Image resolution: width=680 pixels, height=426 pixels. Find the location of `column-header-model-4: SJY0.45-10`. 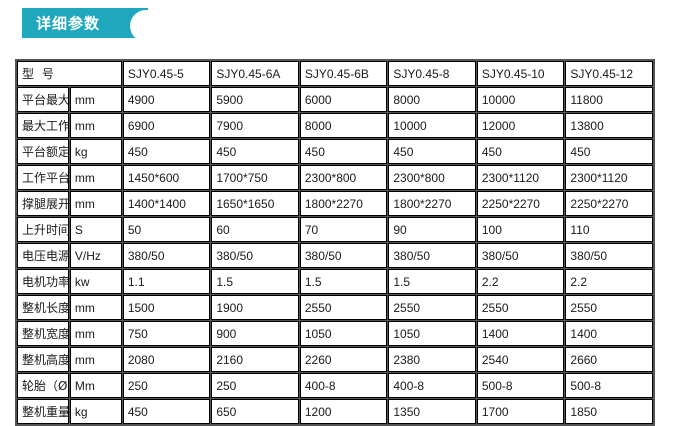

column-header-model-4: SJY0.45-10 is located at coordinates (520, 73).